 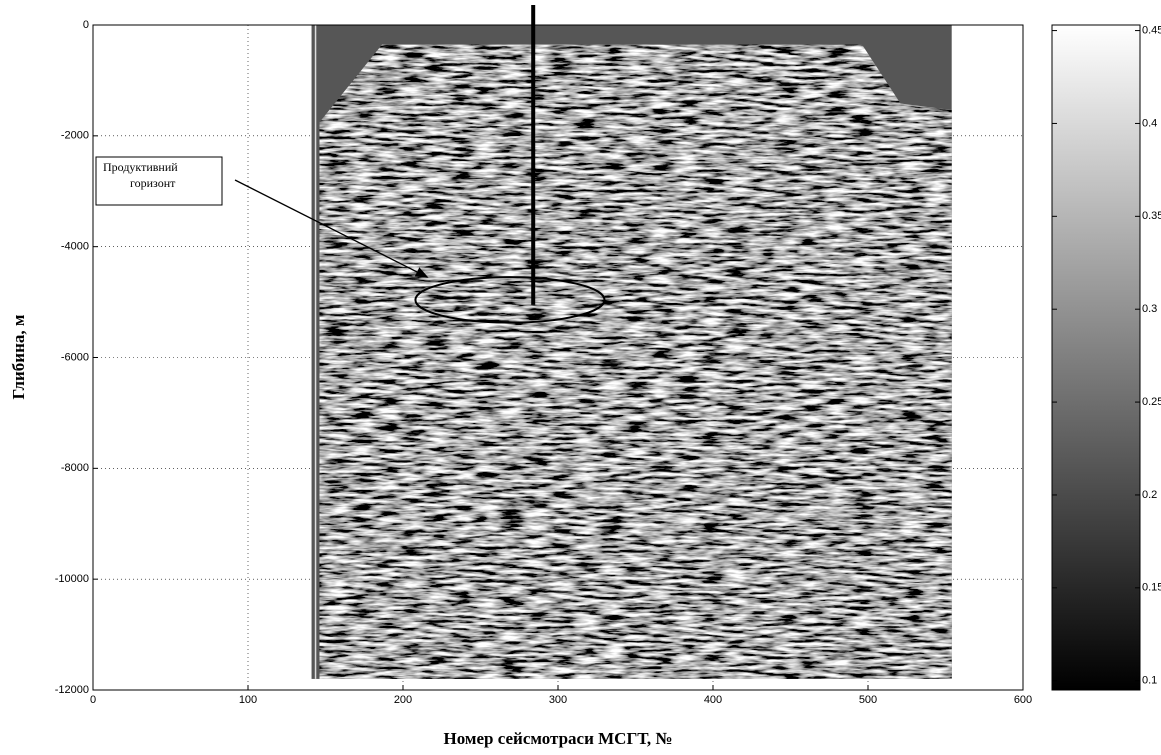 I want to click on x-tick-label: 400, so click(x=713, y=700).